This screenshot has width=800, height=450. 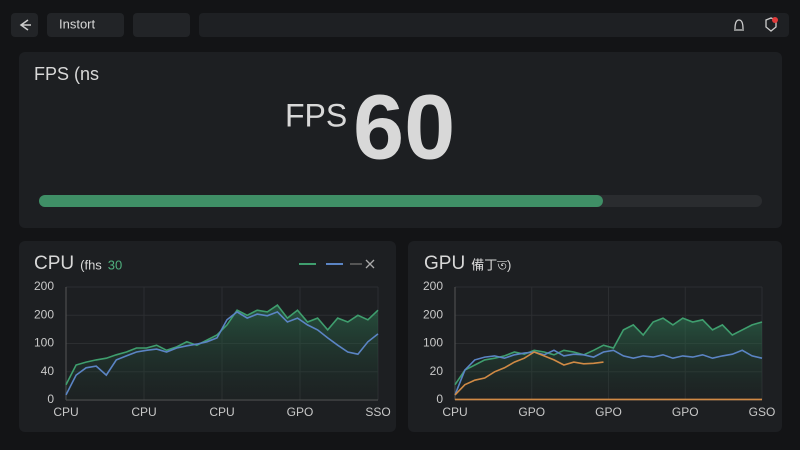 What do you see at coordinates (437, 371) in the screenshot?
I see `y-tick-label: 20` at bounding box center [437, 371].